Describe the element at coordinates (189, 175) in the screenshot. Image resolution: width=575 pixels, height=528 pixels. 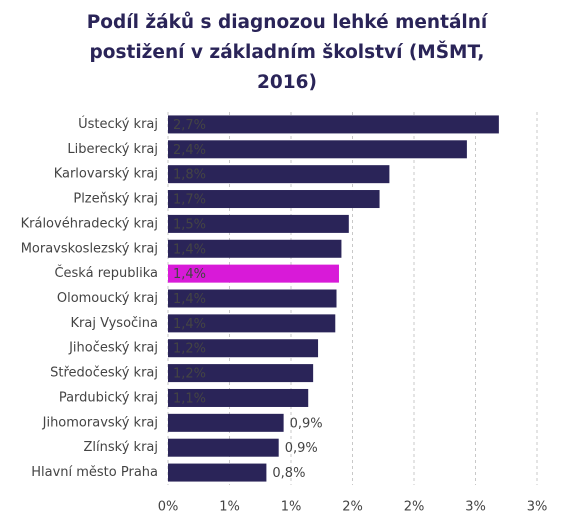
I see `value-label: 1,8%` at that location.